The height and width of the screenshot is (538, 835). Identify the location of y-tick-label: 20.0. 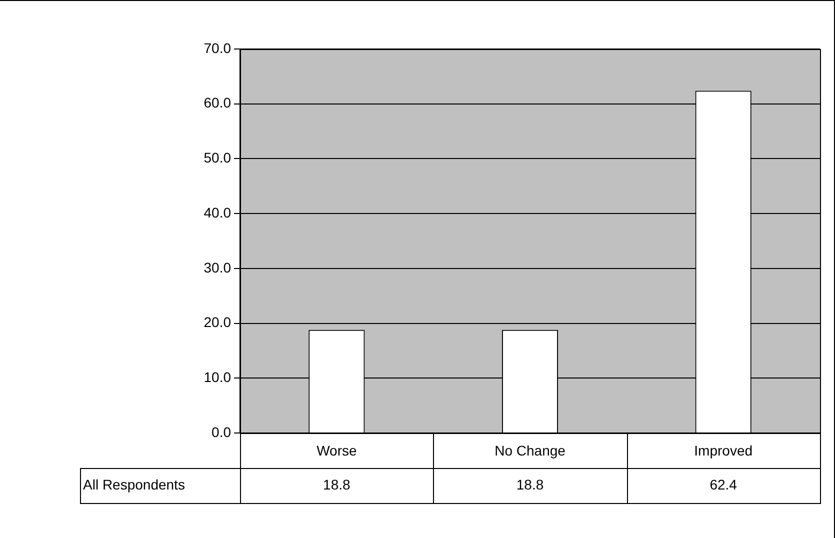
(218, 322).